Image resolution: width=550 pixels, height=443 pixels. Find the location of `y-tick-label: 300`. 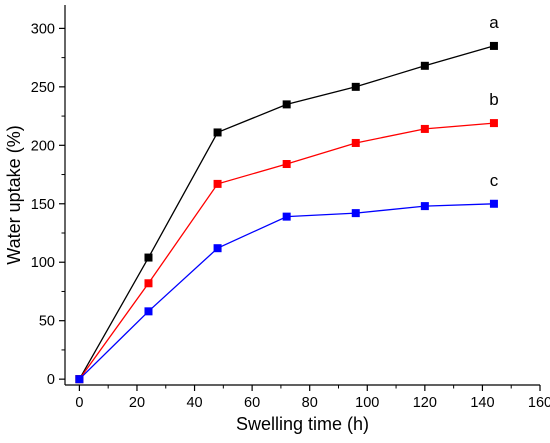

y-tick-label: 300 is located at coordinates (43, 29).